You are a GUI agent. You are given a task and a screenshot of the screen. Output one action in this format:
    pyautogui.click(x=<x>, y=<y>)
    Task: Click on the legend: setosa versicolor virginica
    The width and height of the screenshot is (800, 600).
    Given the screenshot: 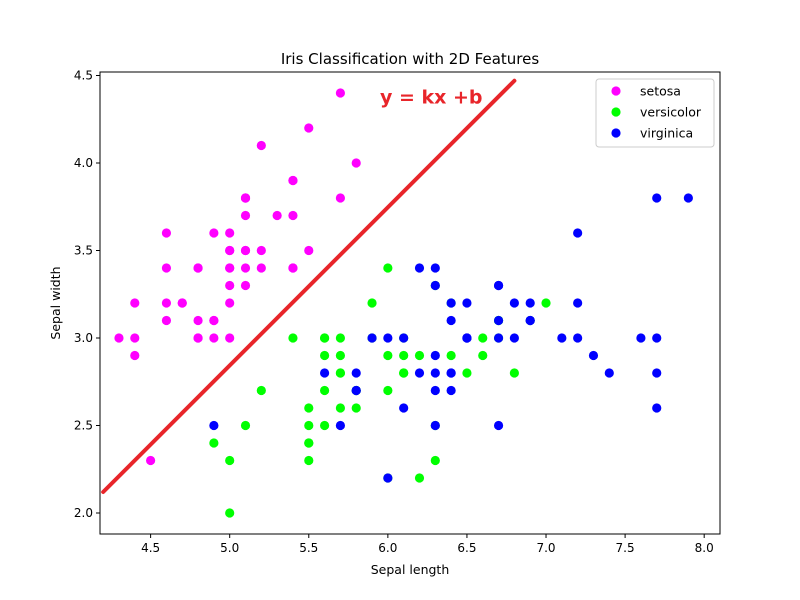 What is the action you would take?
    pyautogui.click(x=655, y=113)
    